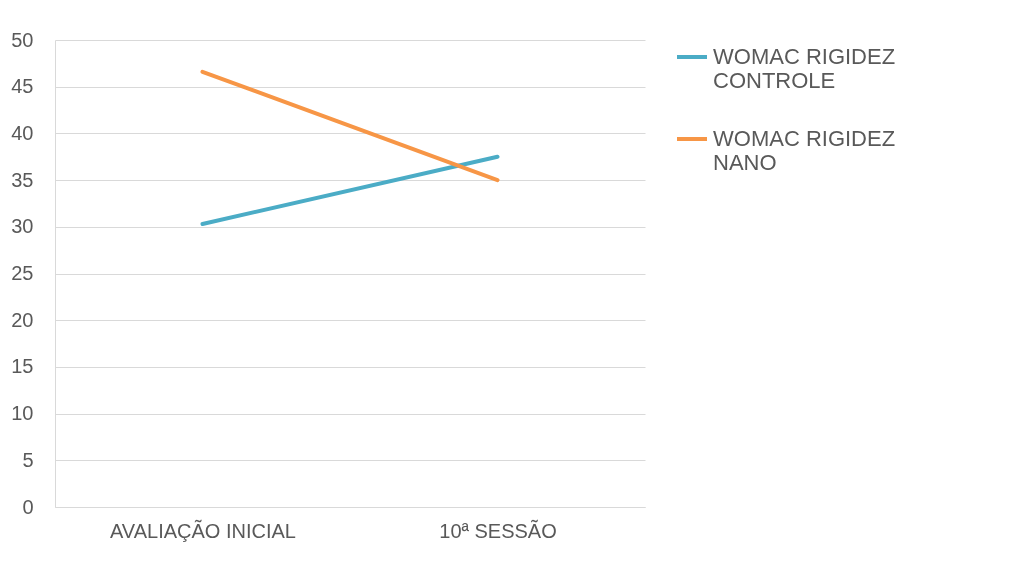  I want to click on y-tick-label: 20, so click(22, 319).